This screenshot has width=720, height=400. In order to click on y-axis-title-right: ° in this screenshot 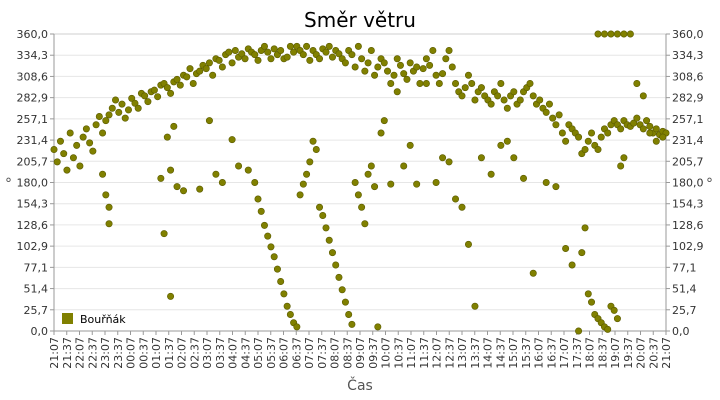, I will do `click(709, 184)`.